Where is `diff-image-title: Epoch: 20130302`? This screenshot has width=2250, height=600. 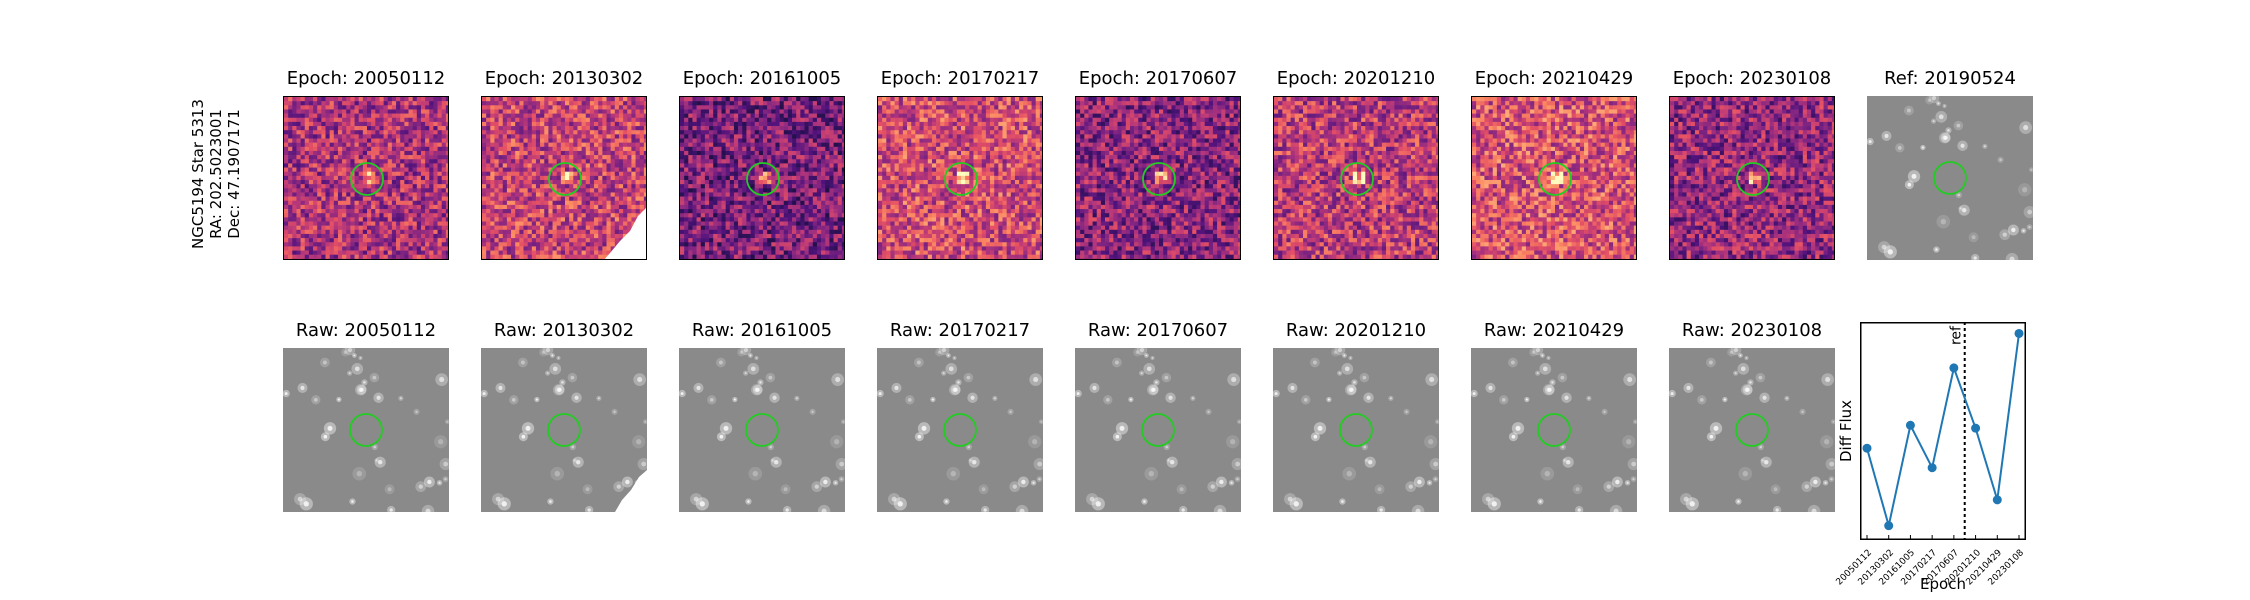 diff-image-title: Epoch: 20130302 is located at coordinates (564, 78).